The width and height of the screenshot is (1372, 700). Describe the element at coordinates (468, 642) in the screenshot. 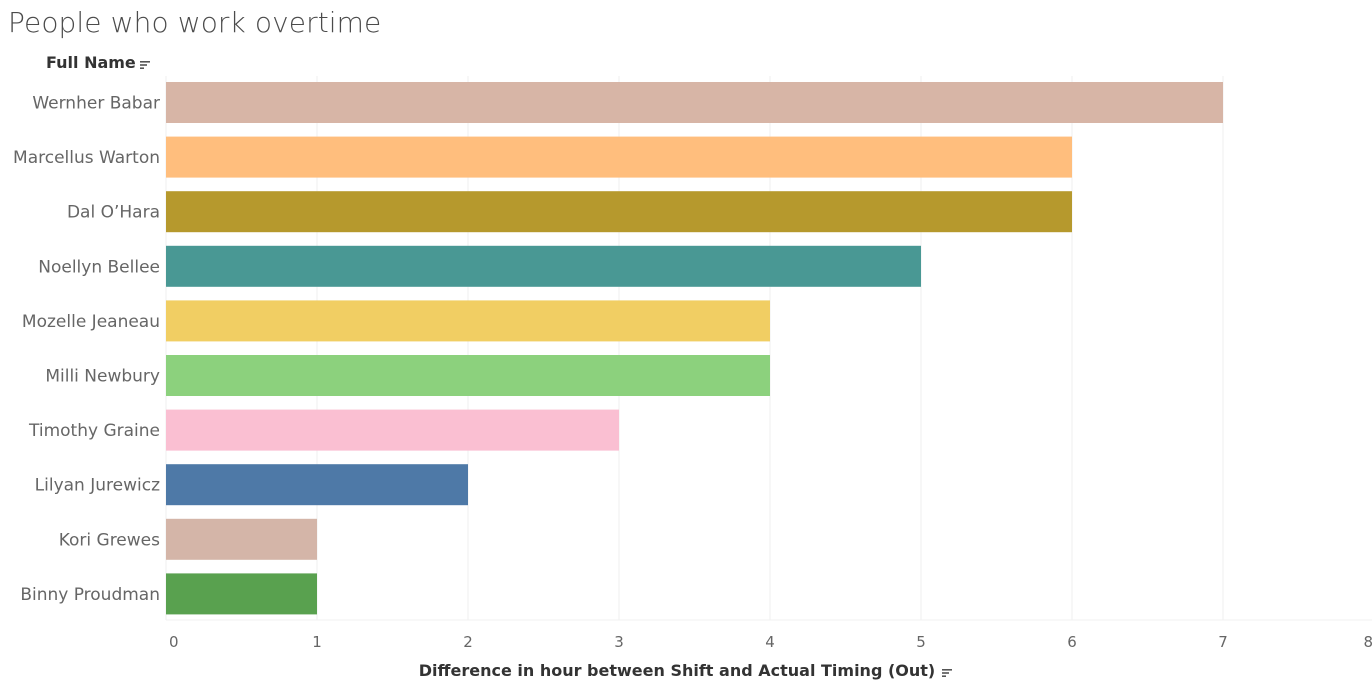

I see `x-tick-label: 2` at that location.